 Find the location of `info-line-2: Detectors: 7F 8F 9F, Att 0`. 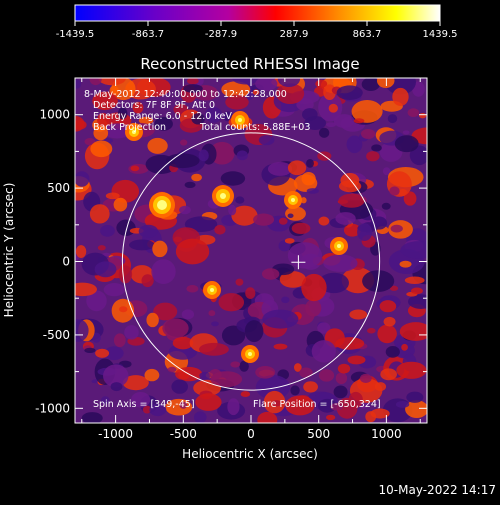

info-line-2: Detectors: 7F 8F 9F, Att 0 is located at coordinates (154, 105).